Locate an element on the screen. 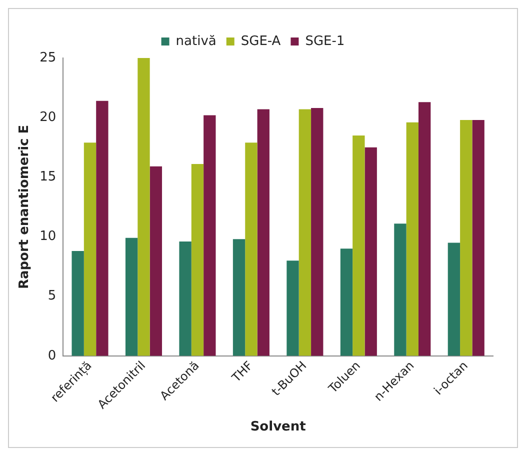 The width and height of the screenshot is (528, 459). x-axis-title: Solvent is located at coordinates (278, 427).